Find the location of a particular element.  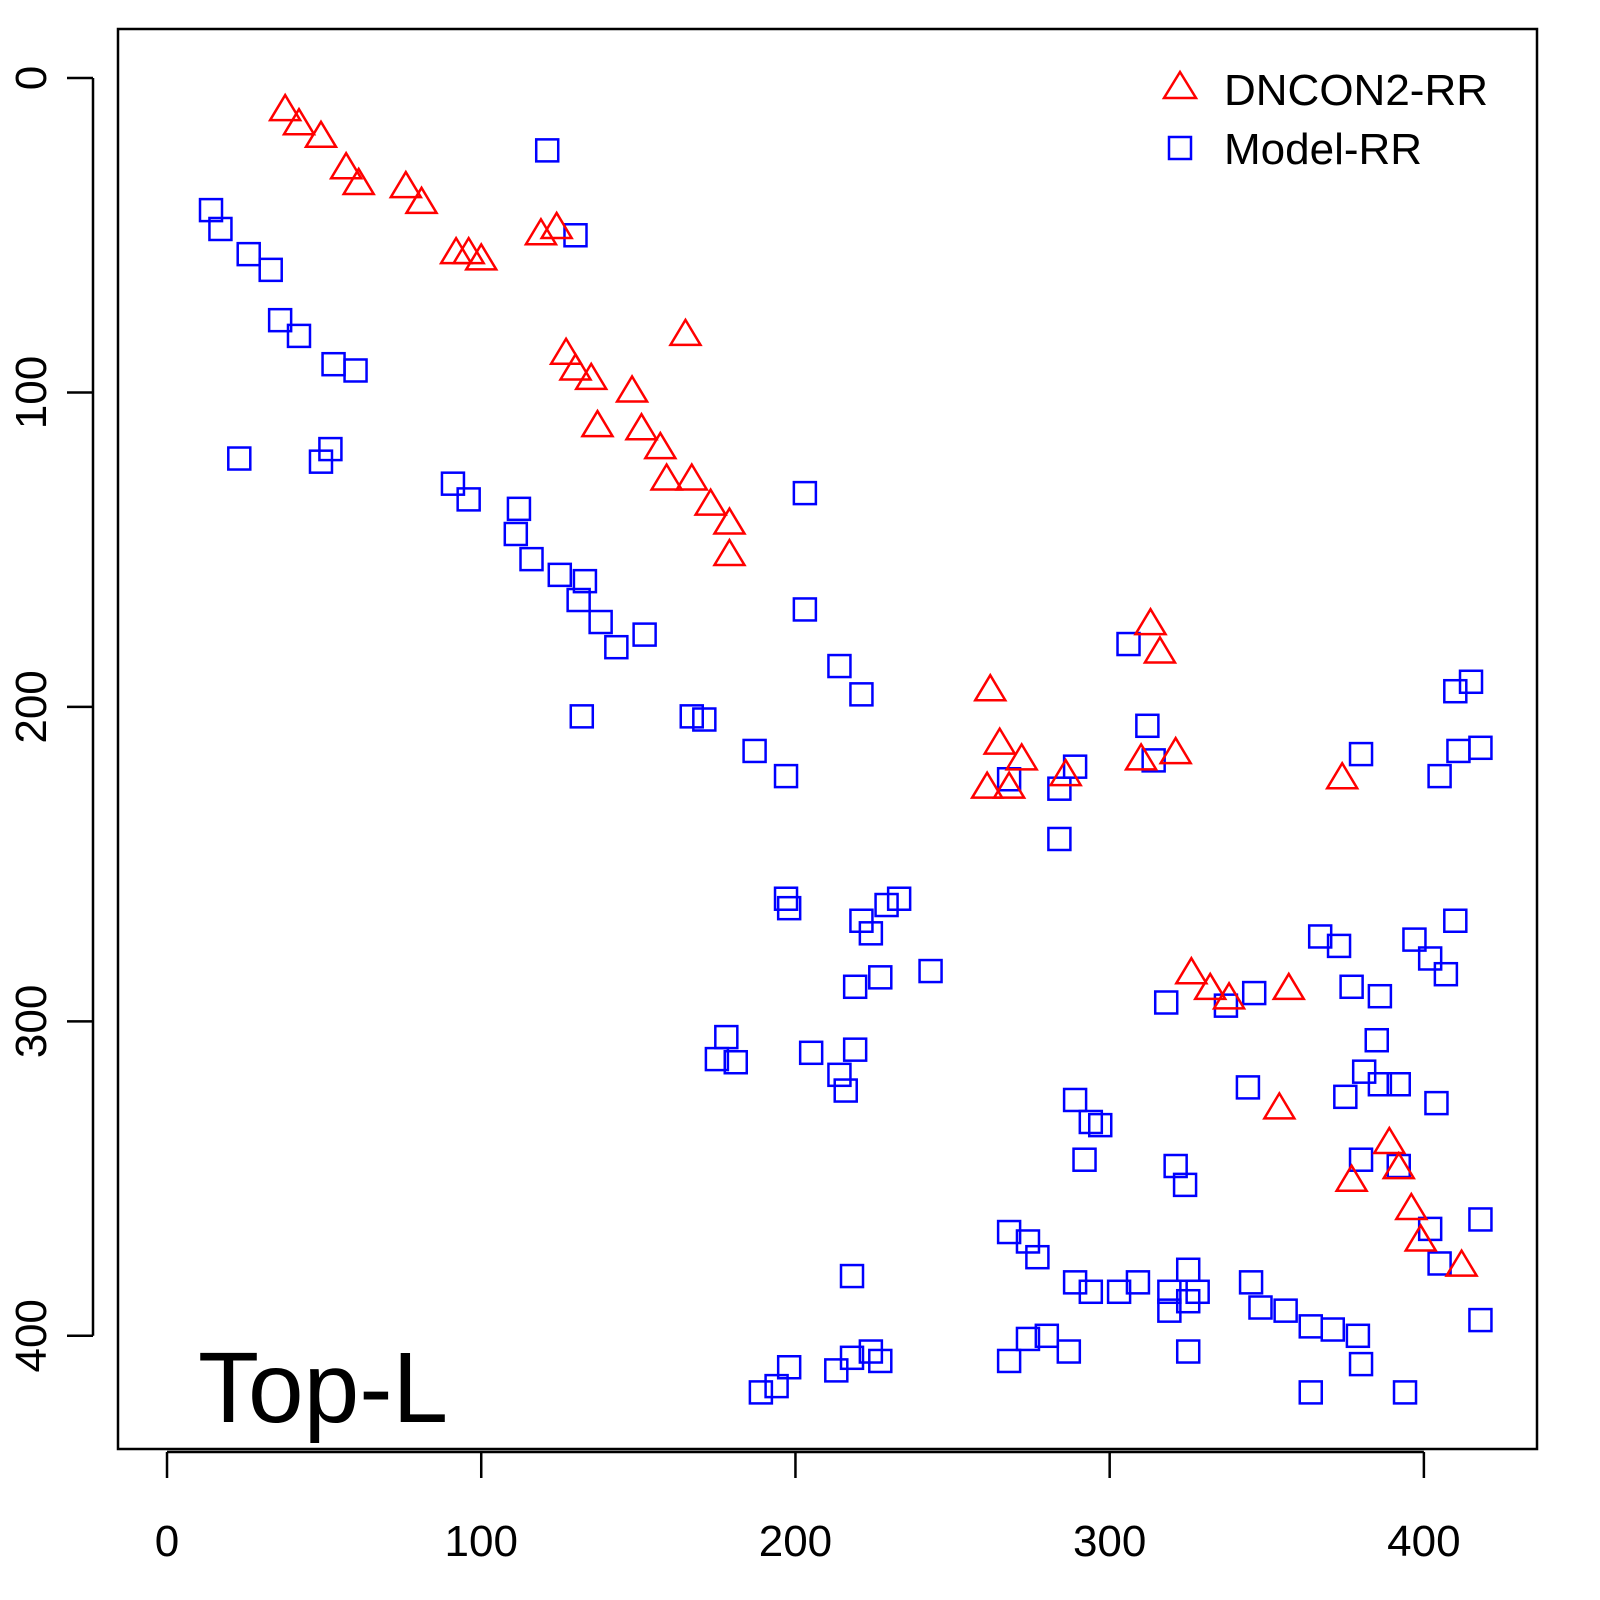

legend-label-dncon2: DNCON2-RR is located at coordinates (1356, 90).